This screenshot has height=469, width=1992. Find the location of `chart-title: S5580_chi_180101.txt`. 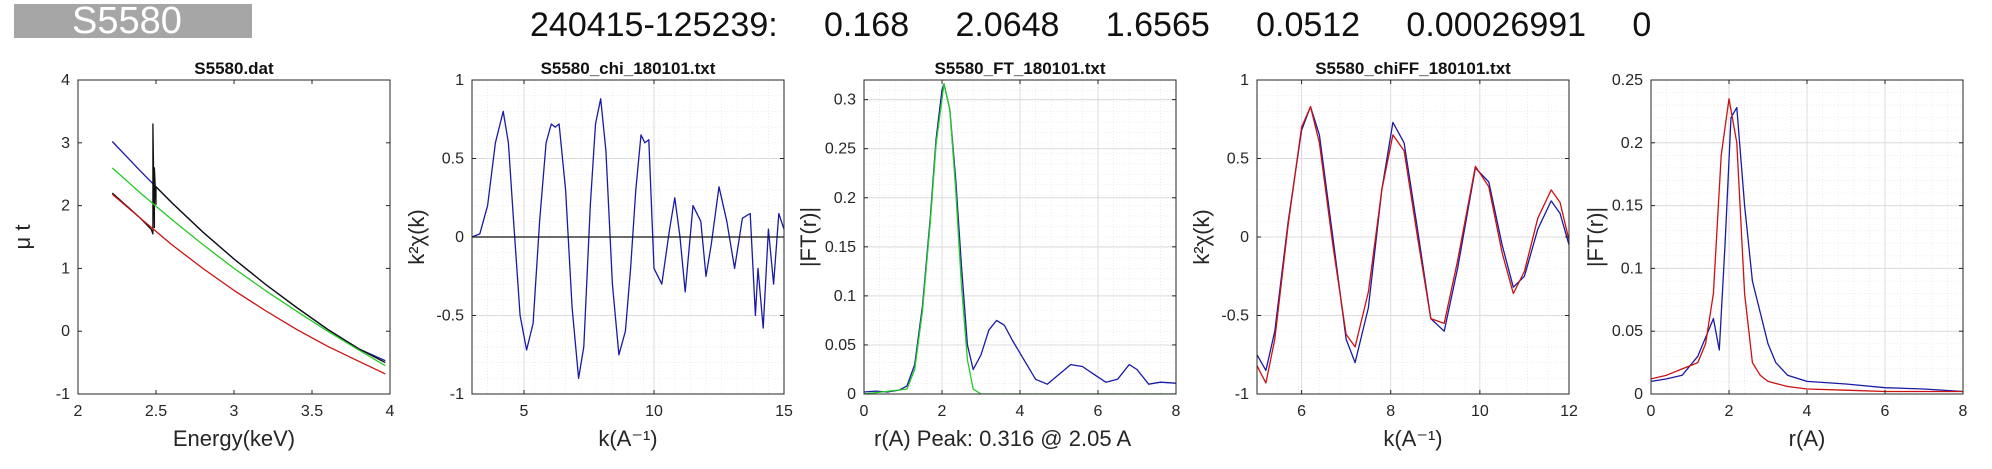

chart-title: S5580_chi_180101.txt is located at coordinates (628, 68).